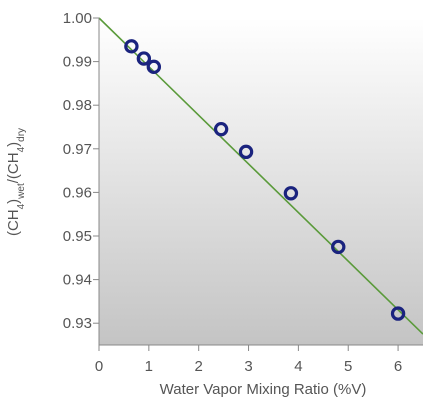 This screenshot has width=423, height=400. I want to click on y-tick-label: 0.94, so click(77, 280).